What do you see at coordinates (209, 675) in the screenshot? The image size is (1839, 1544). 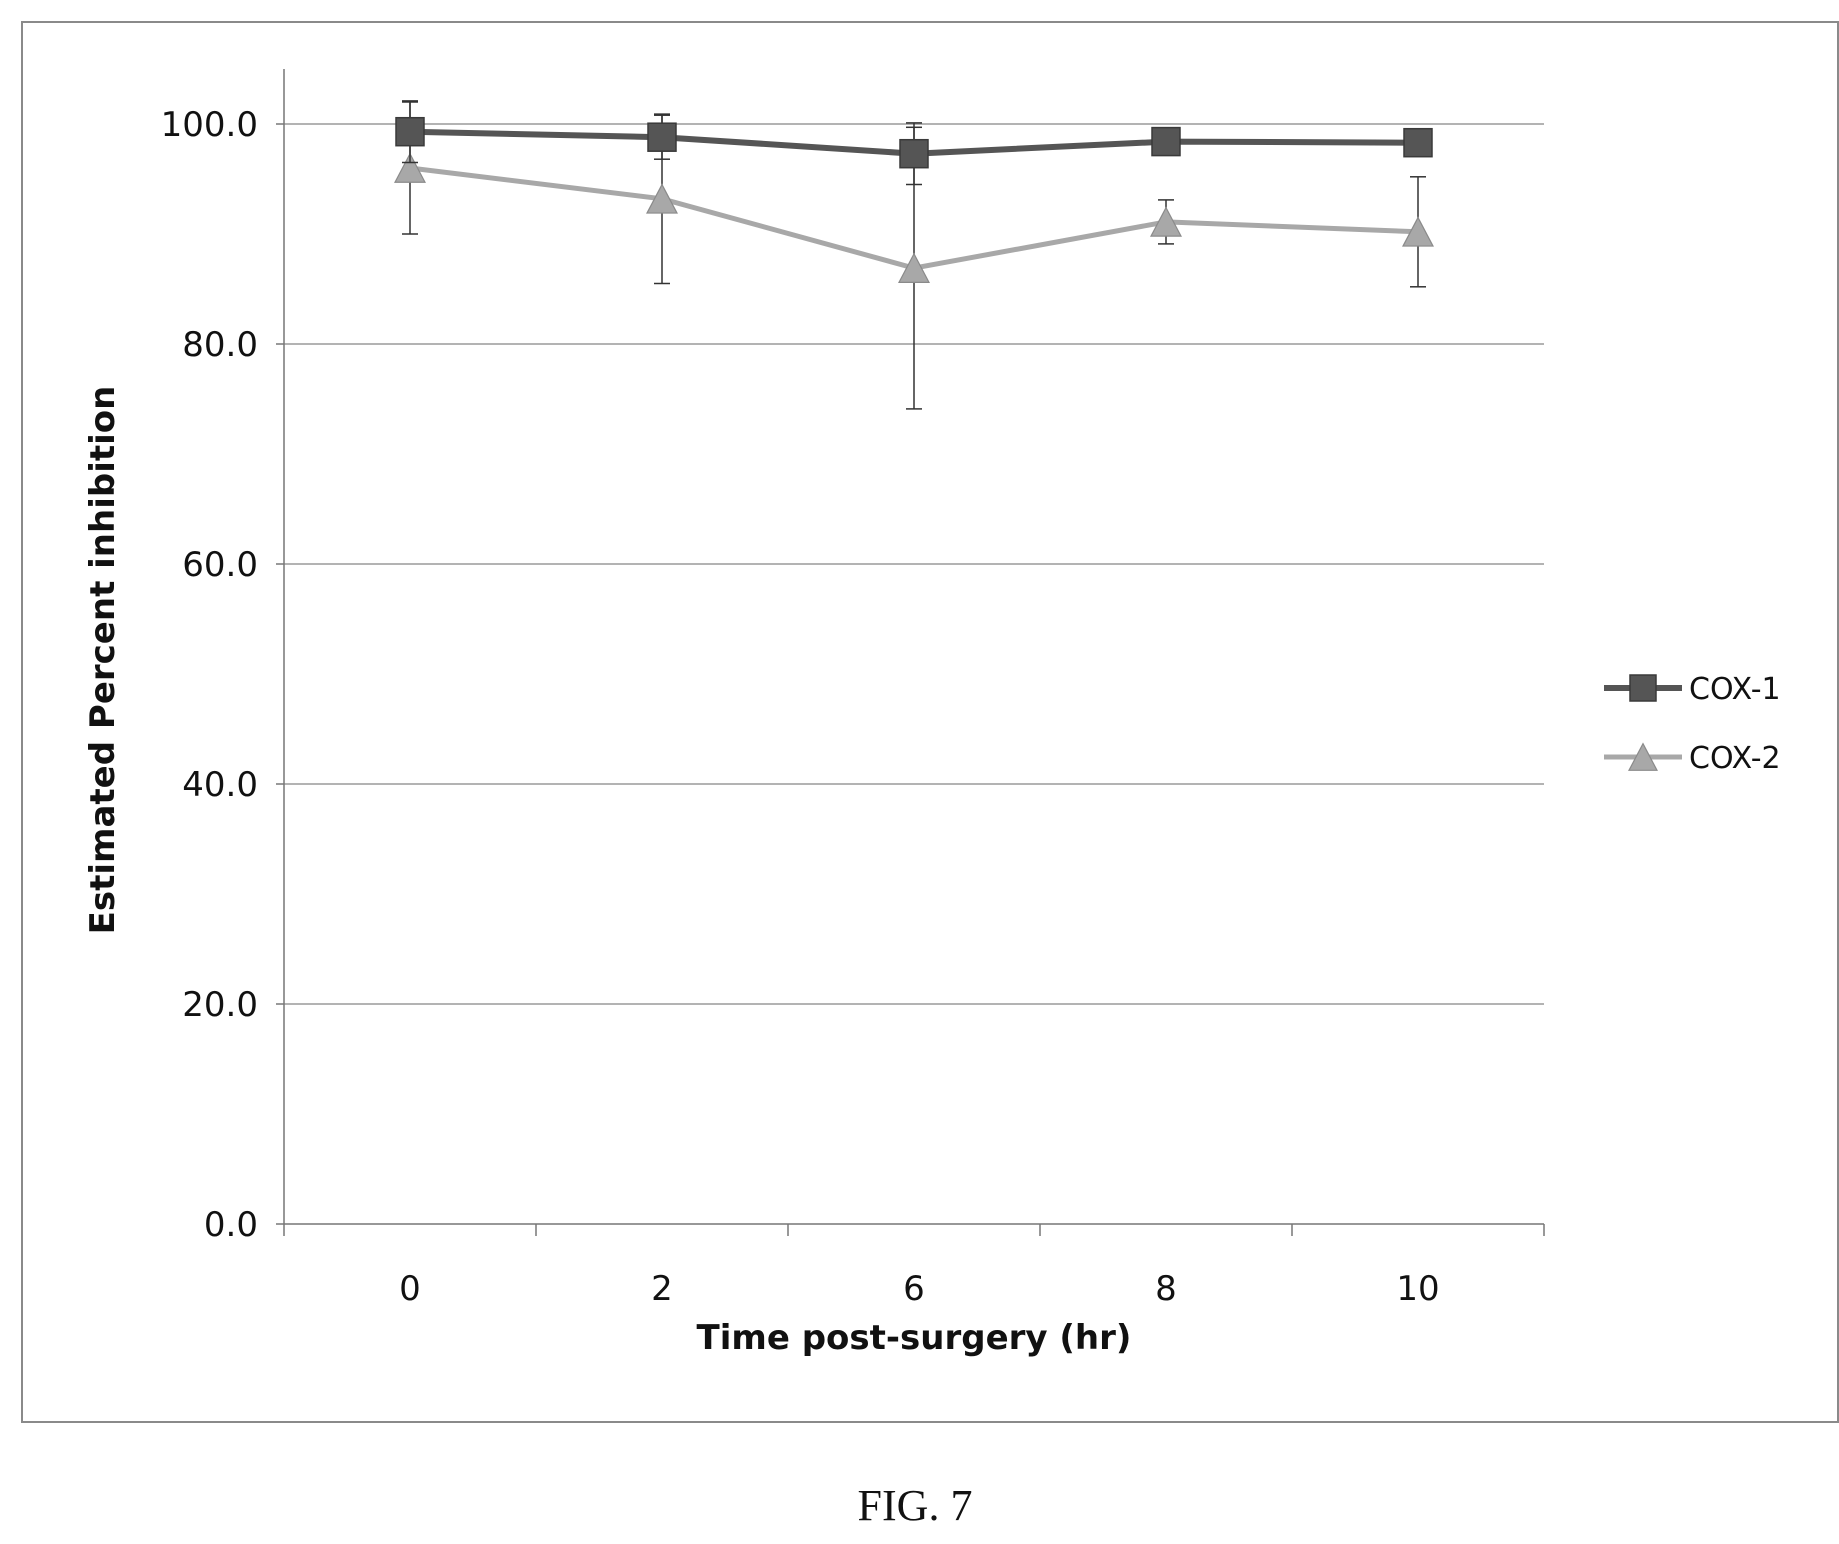 I see `y-tick-labels: 0.0 20.0 40.0 60.0 80.0 100.0` at bounding box center [209, 675].